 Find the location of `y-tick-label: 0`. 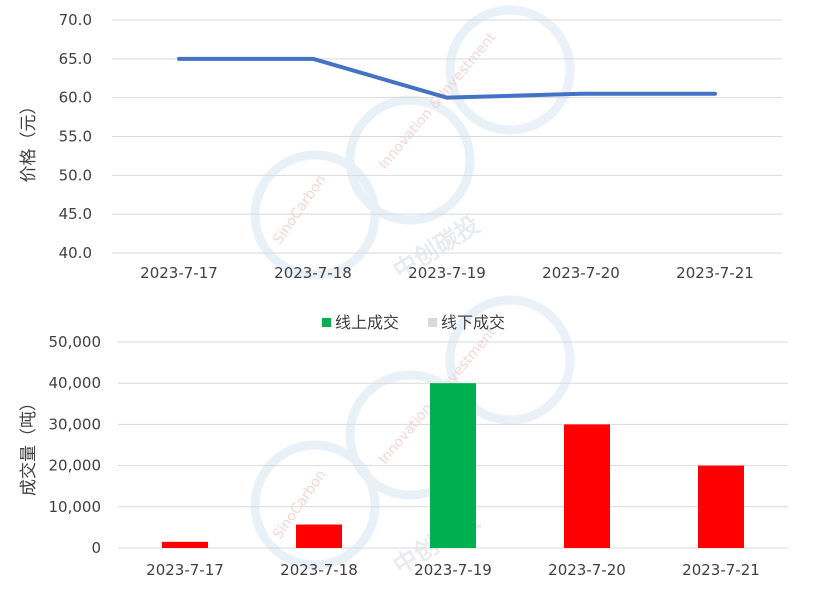

y-tick-label: 0 is located at coordinates (96, 548).